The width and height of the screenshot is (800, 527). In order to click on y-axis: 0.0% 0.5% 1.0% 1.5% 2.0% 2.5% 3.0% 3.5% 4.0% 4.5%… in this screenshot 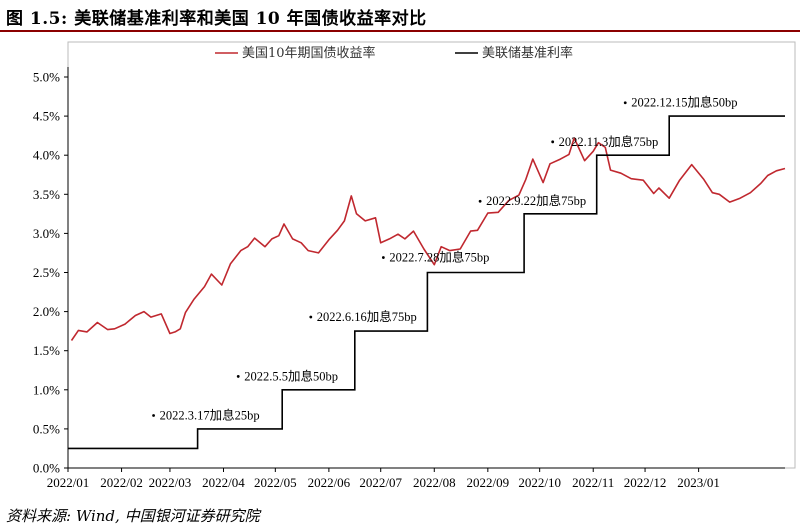, I will do `click(50, 273)`.